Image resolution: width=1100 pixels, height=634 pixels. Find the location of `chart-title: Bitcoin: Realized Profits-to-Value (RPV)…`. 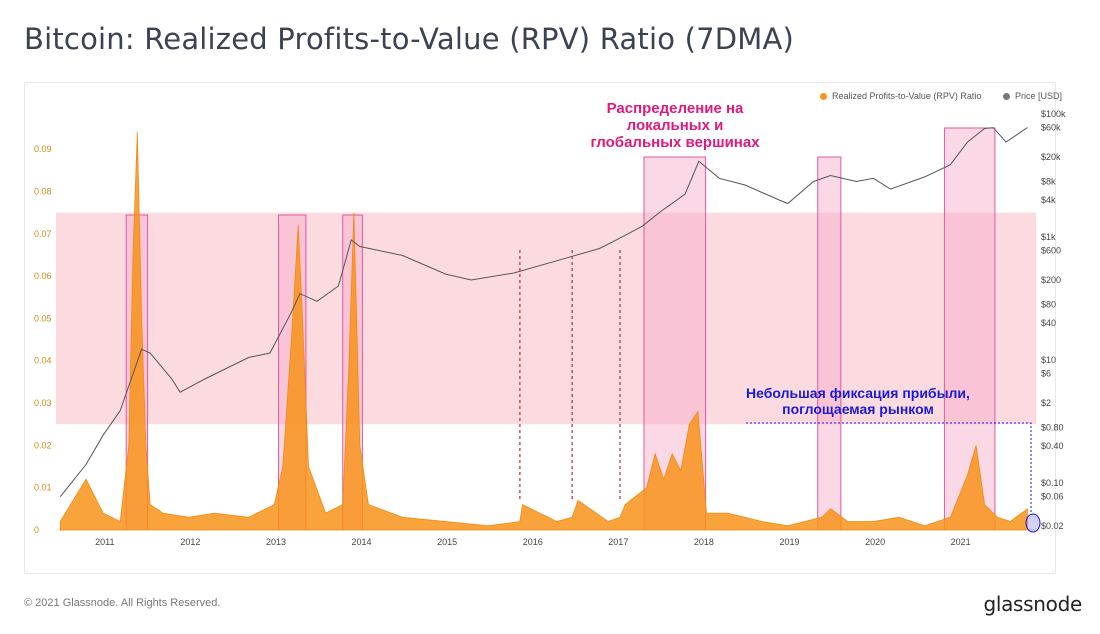

chart-title: Bitcoin: Realized Profits-to-Value (RPV)… is located at coordinates (409, 39).